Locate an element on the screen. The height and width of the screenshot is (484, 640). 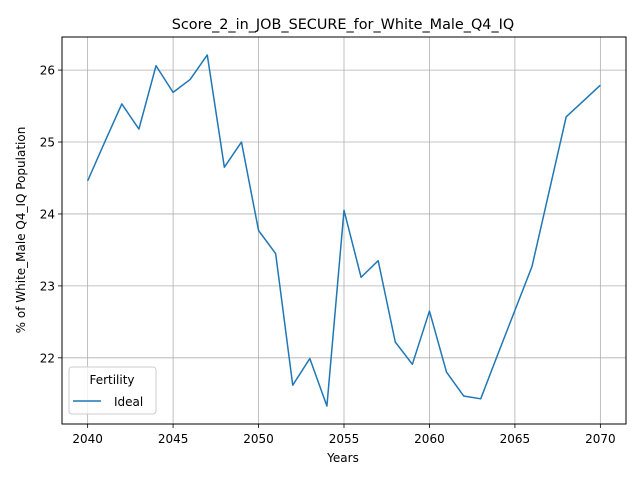
x-tick-label: 2050 is located at coordinates (258, 439).